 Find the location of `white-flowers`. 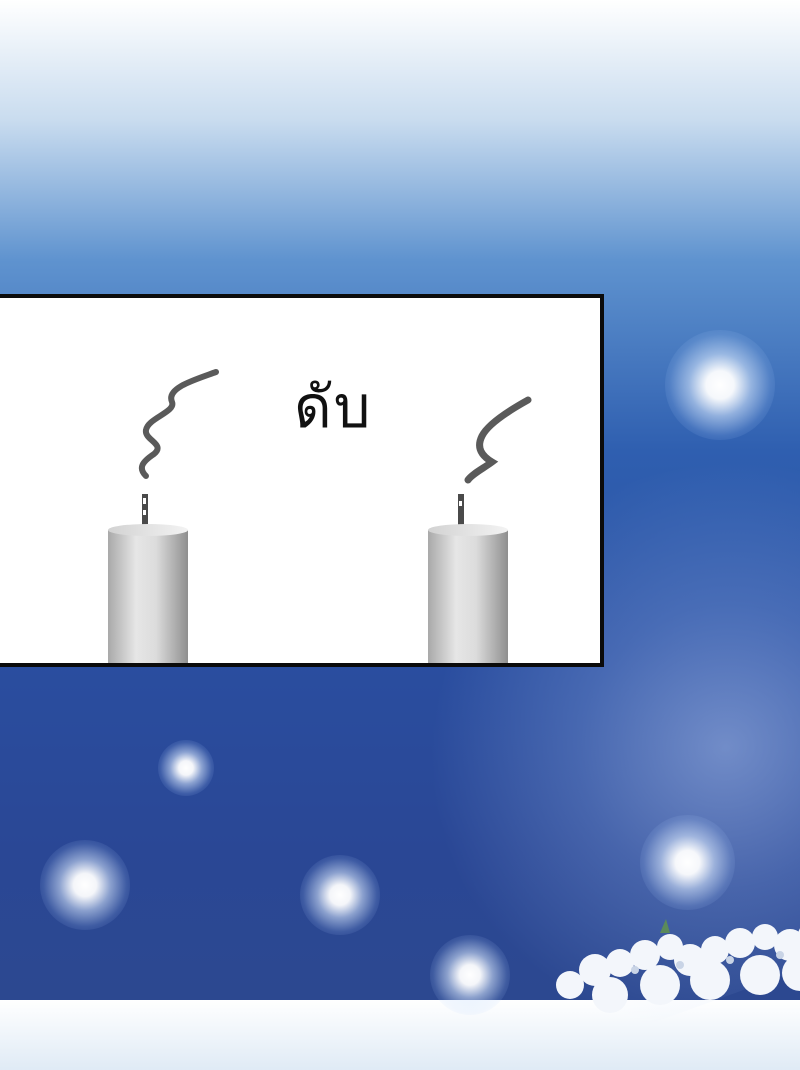

white-flowers is located at coordinates (678, 966).